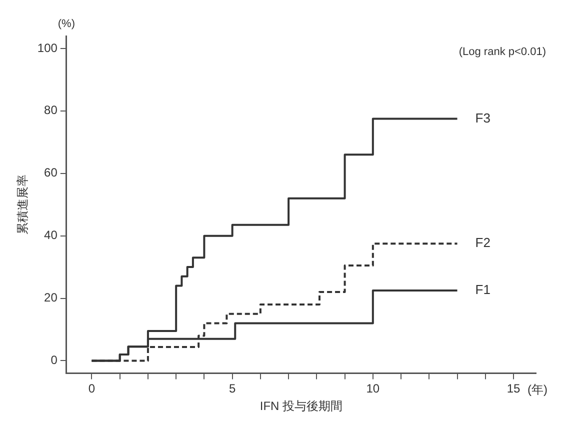  I want to click on x-tick-label: 10, so click(373, 389).